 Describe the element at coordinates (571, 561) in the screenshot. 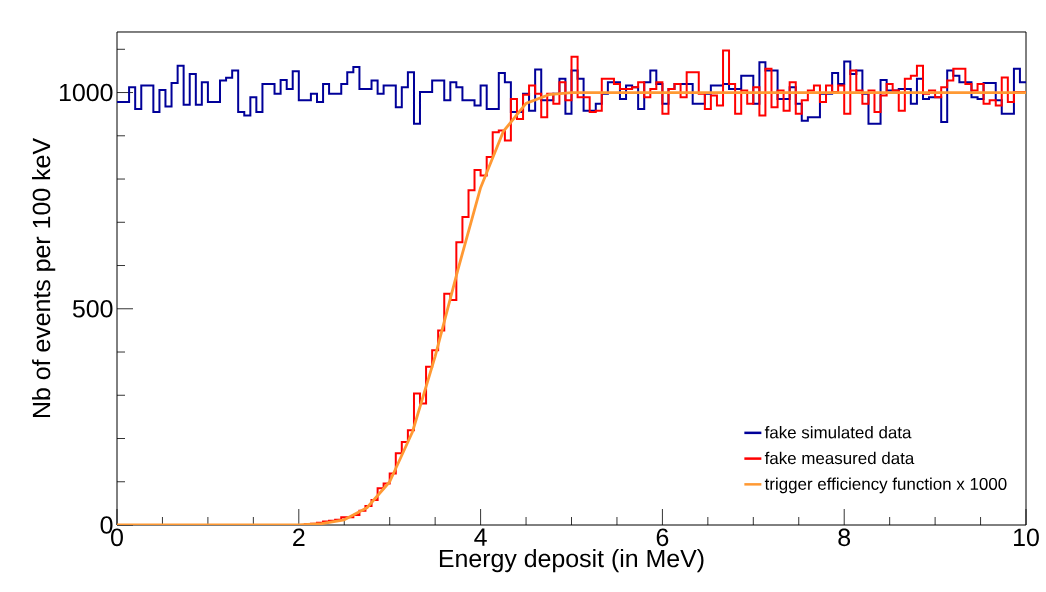

I see `x-axis-title: Energy deposit (in MeV)` at that location.